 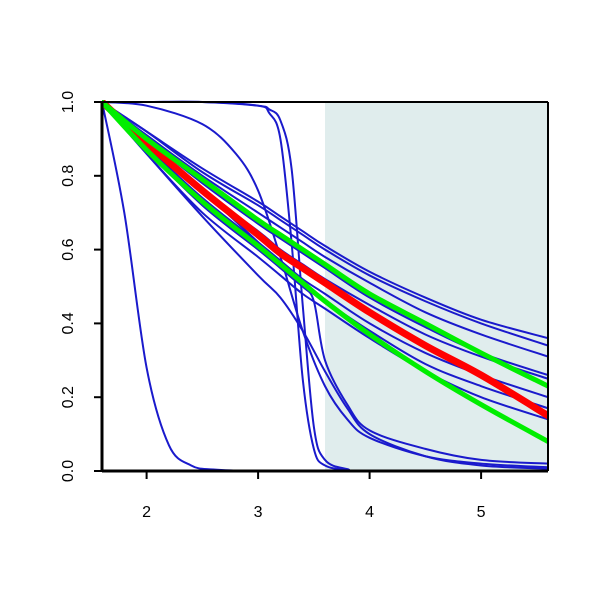 I want to click on y-tick-label: 0.6, so click(x=68, y=249).